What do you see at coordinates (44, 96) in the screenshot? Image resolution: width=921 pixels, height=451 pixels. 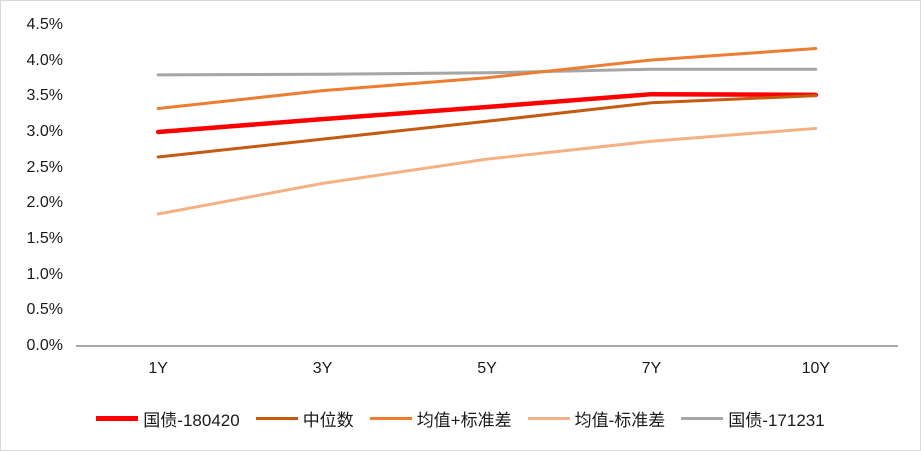 I see `y-axis-tick-label: 3.5%` at bounding box center [44, 96].